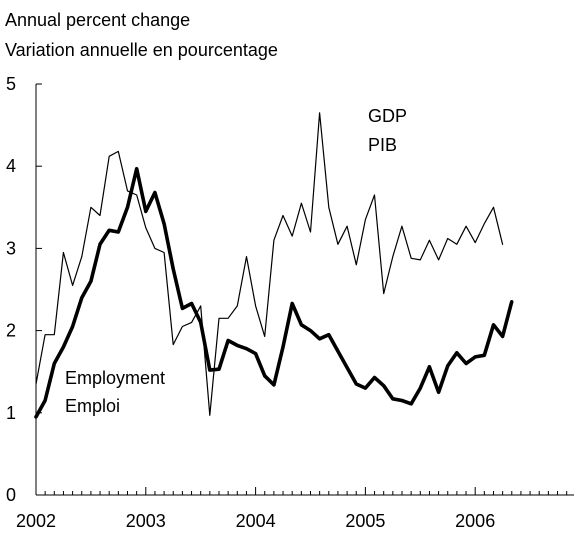 Image resolution: width=586 pixels, height=536 pixels. What do you see at coordinates (11, 166) in the screenshot?
I see `y-tick-label: 4` at bounding box center [11, 166].